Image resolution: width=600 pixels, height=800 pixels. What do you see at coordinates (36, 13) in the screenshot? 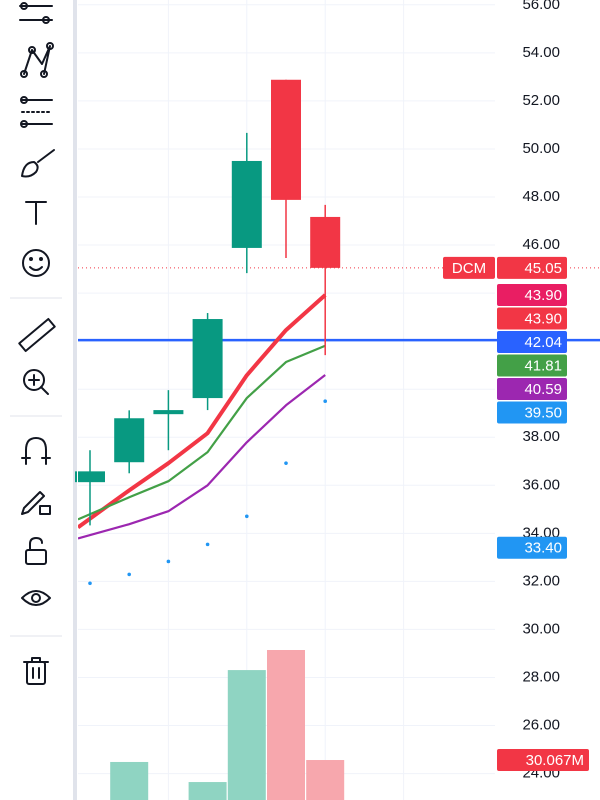
I see `lines-tool` at bounding box center [36, 13].